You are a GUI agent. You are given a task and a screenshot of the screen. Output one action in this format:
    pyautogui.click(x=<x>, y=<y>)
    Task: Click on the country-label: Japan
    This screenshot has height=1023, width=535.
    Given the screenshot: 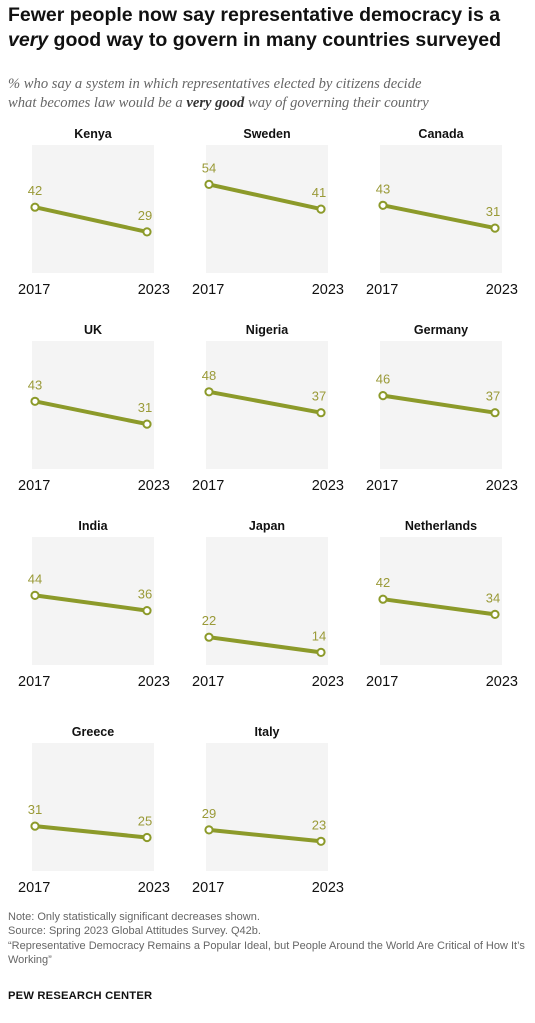 What is the action you would take?
    pyautogui.click(x=267, y=526)
    